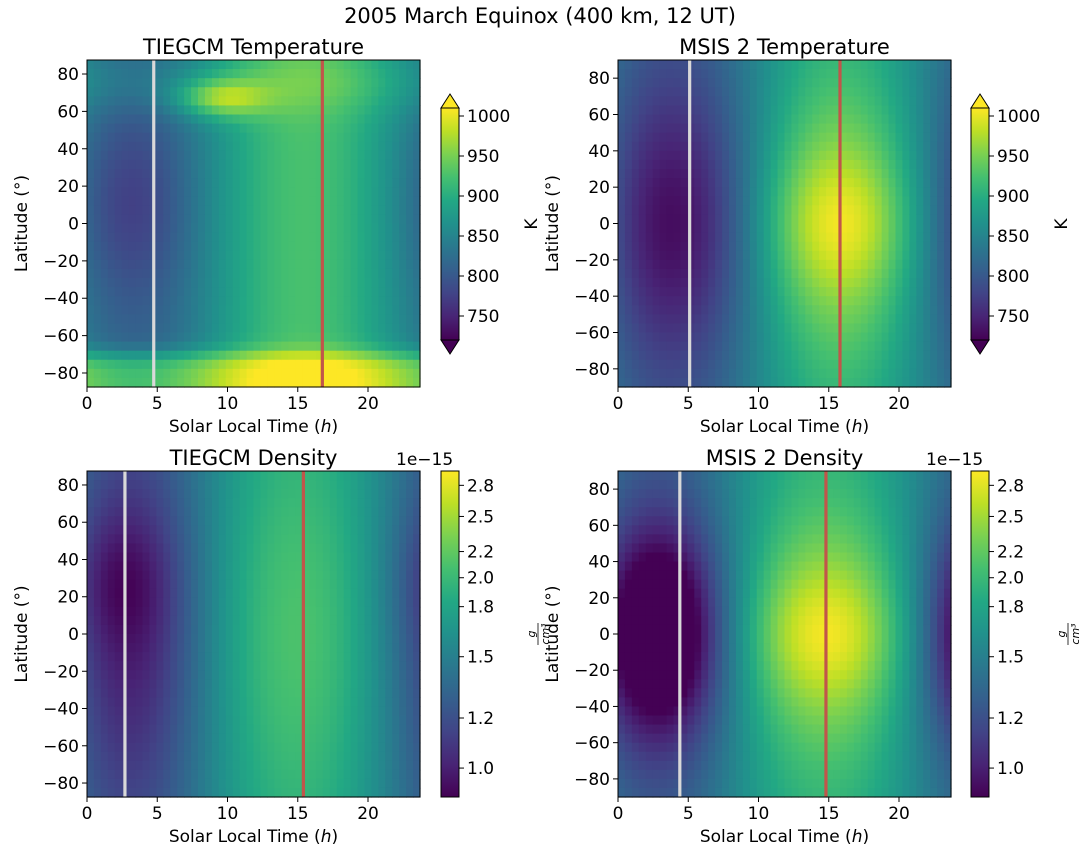 Image resolution: width=1080 pixels, height=864 pixels. Describe the element at coordinates (540, 16) in the screenshot. I see `figure-title: 2005 March Equinox (400 km, 12 UT)` at that location.